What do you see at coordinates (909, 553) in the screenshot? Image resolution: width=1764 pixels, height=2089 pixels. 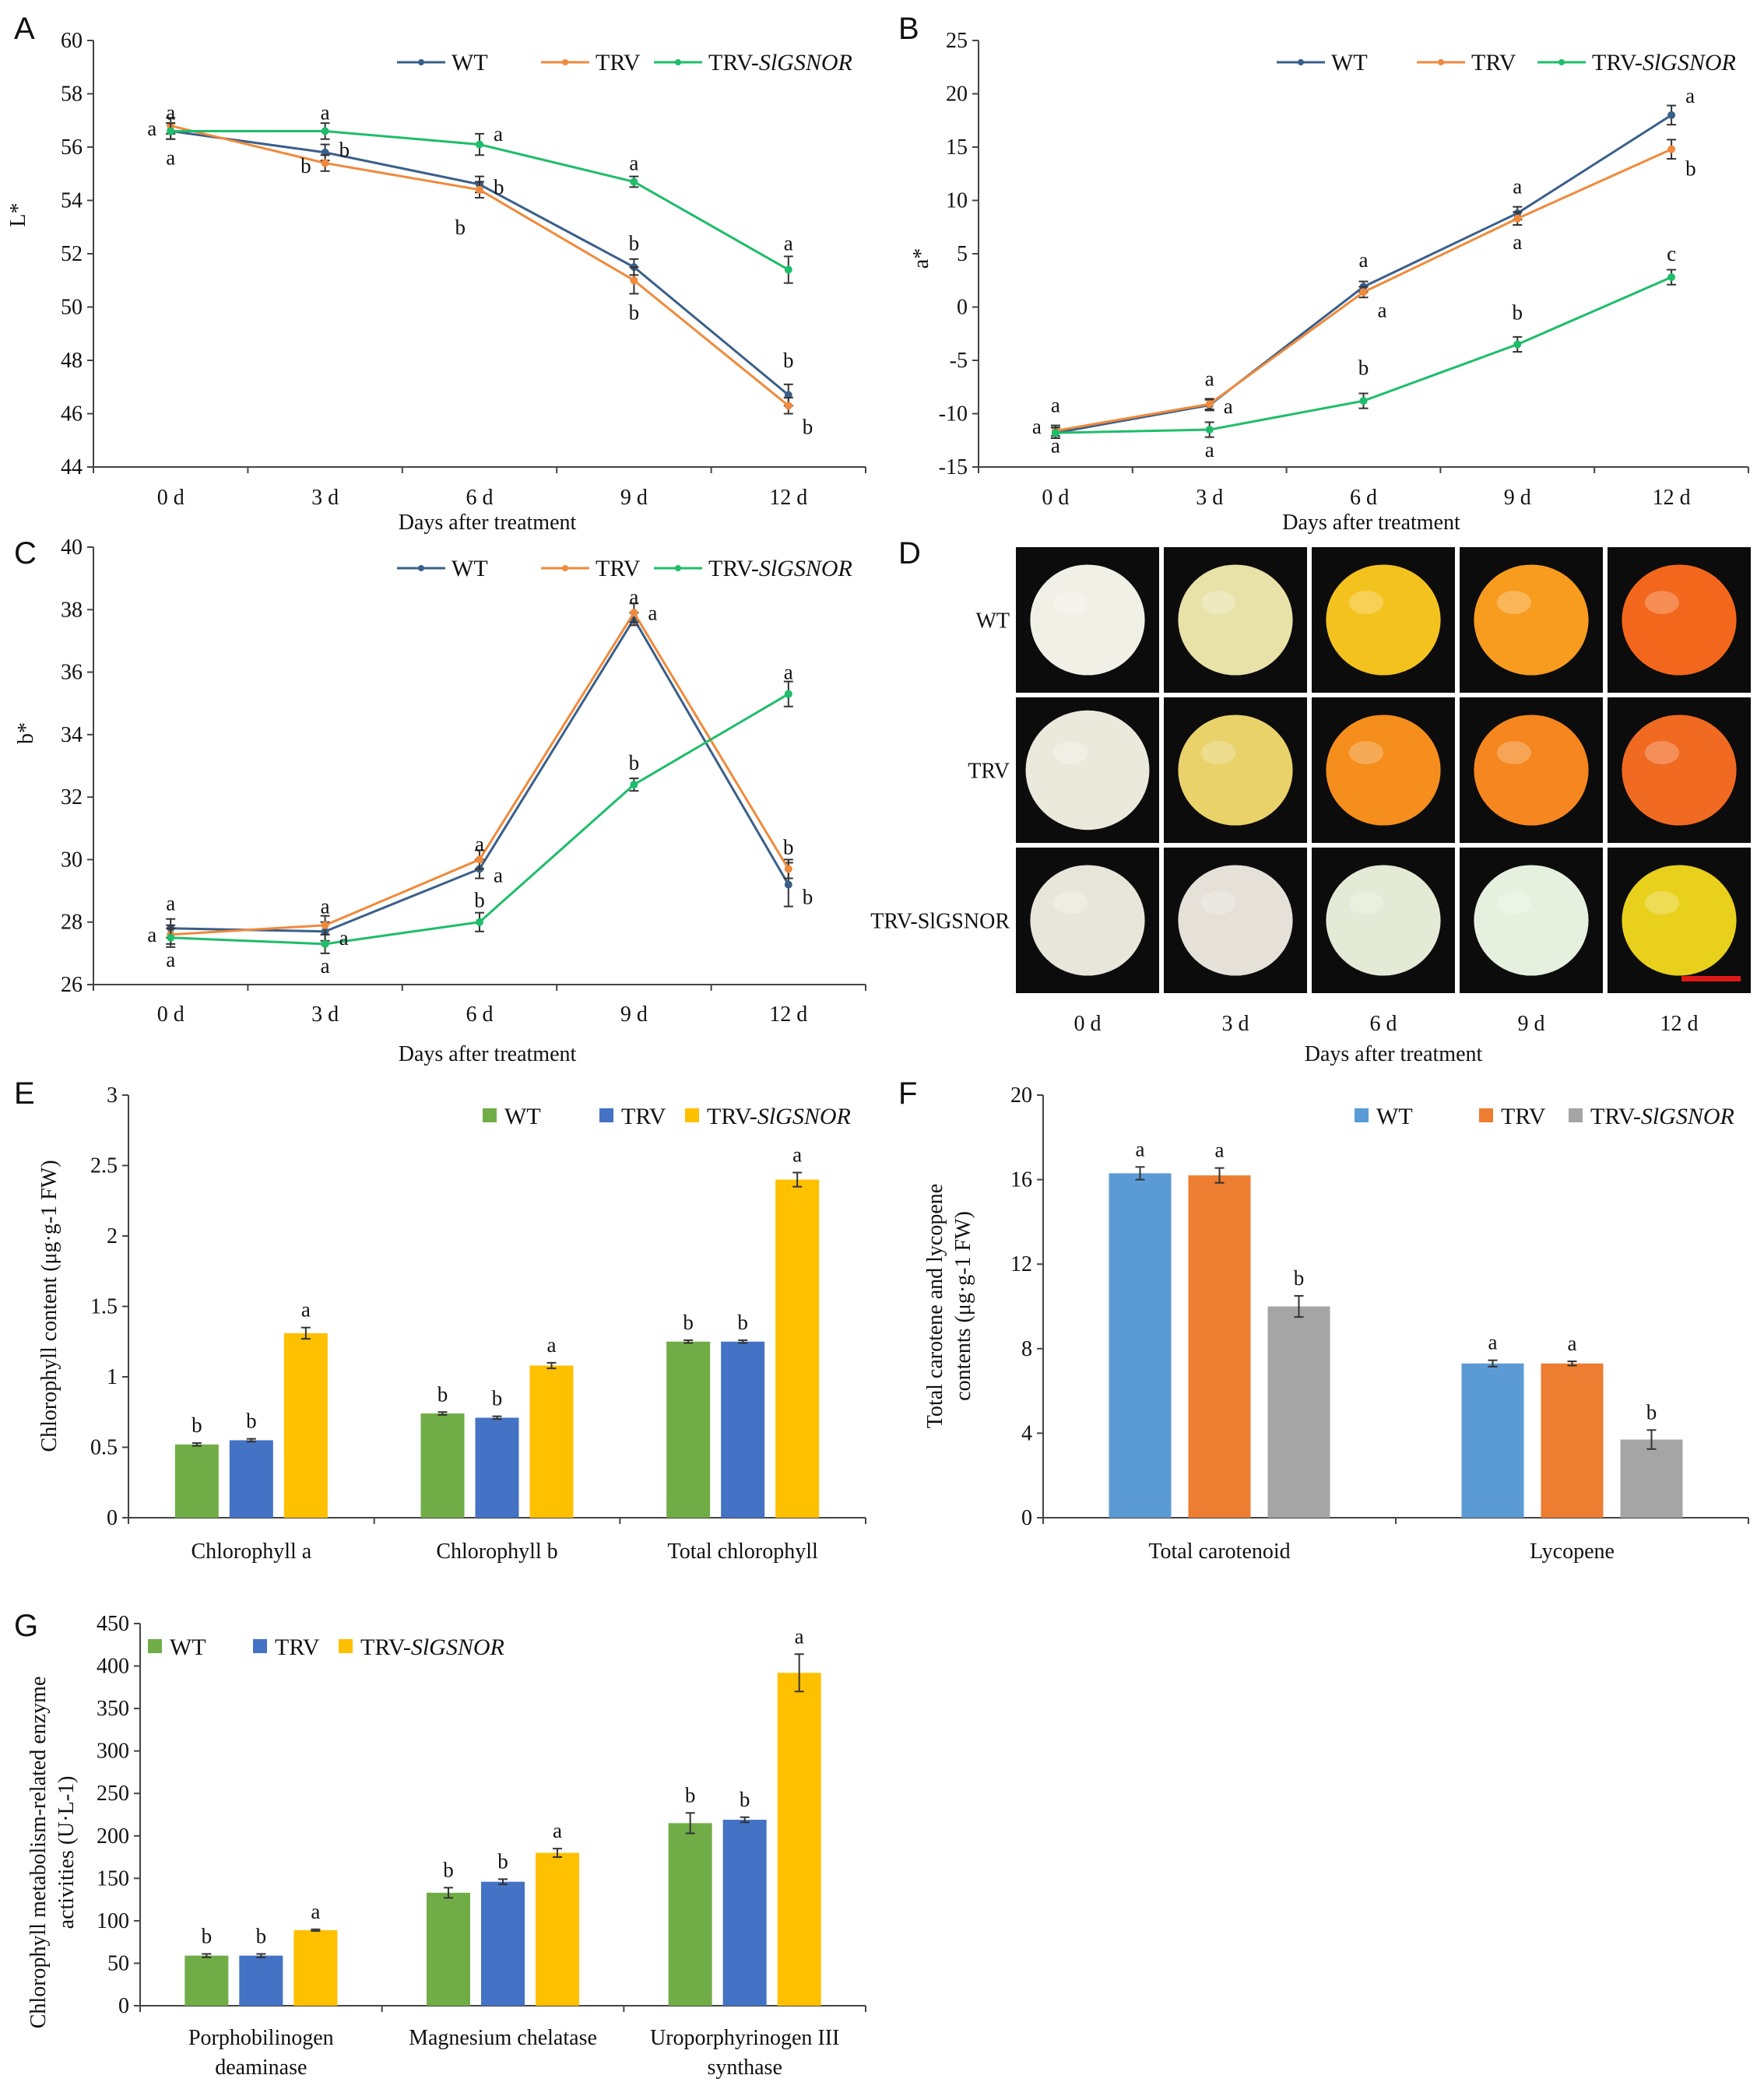 I see `panel-letter-d: D` at bounding box center [909, 553].